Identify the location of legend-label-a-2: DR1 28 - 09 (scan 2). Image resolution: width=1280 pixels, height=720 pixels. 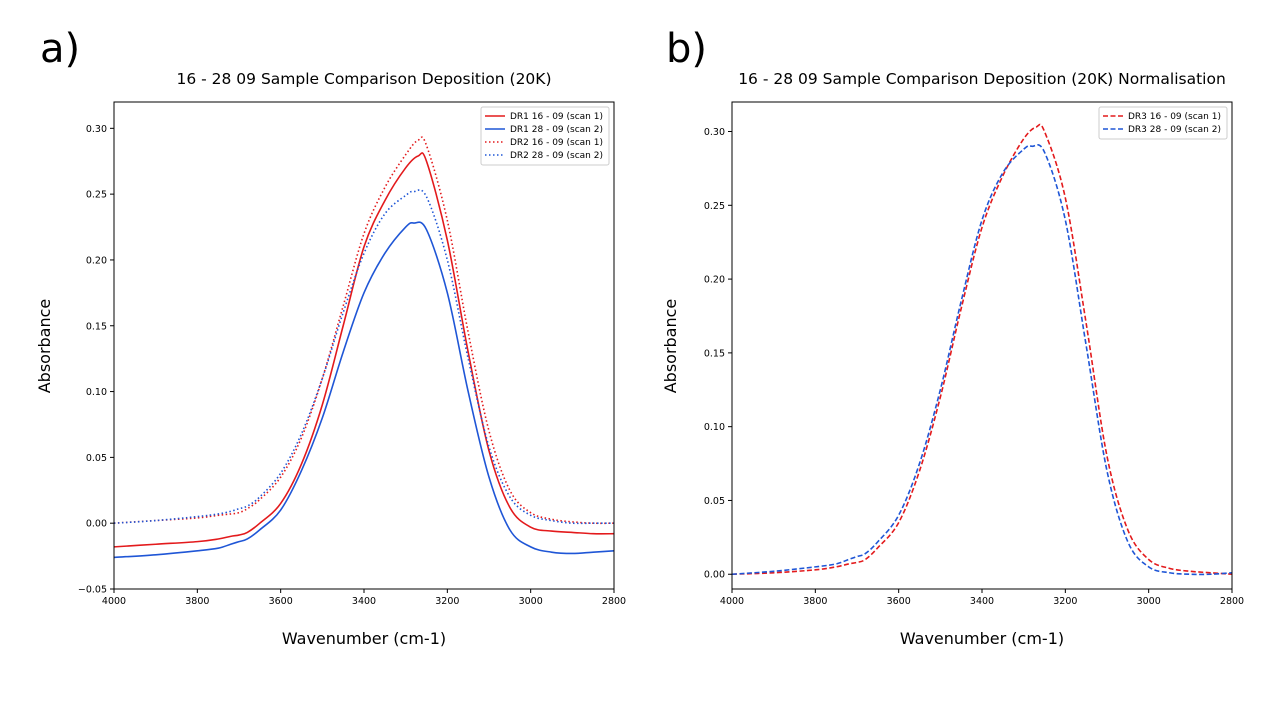
(556, 130).